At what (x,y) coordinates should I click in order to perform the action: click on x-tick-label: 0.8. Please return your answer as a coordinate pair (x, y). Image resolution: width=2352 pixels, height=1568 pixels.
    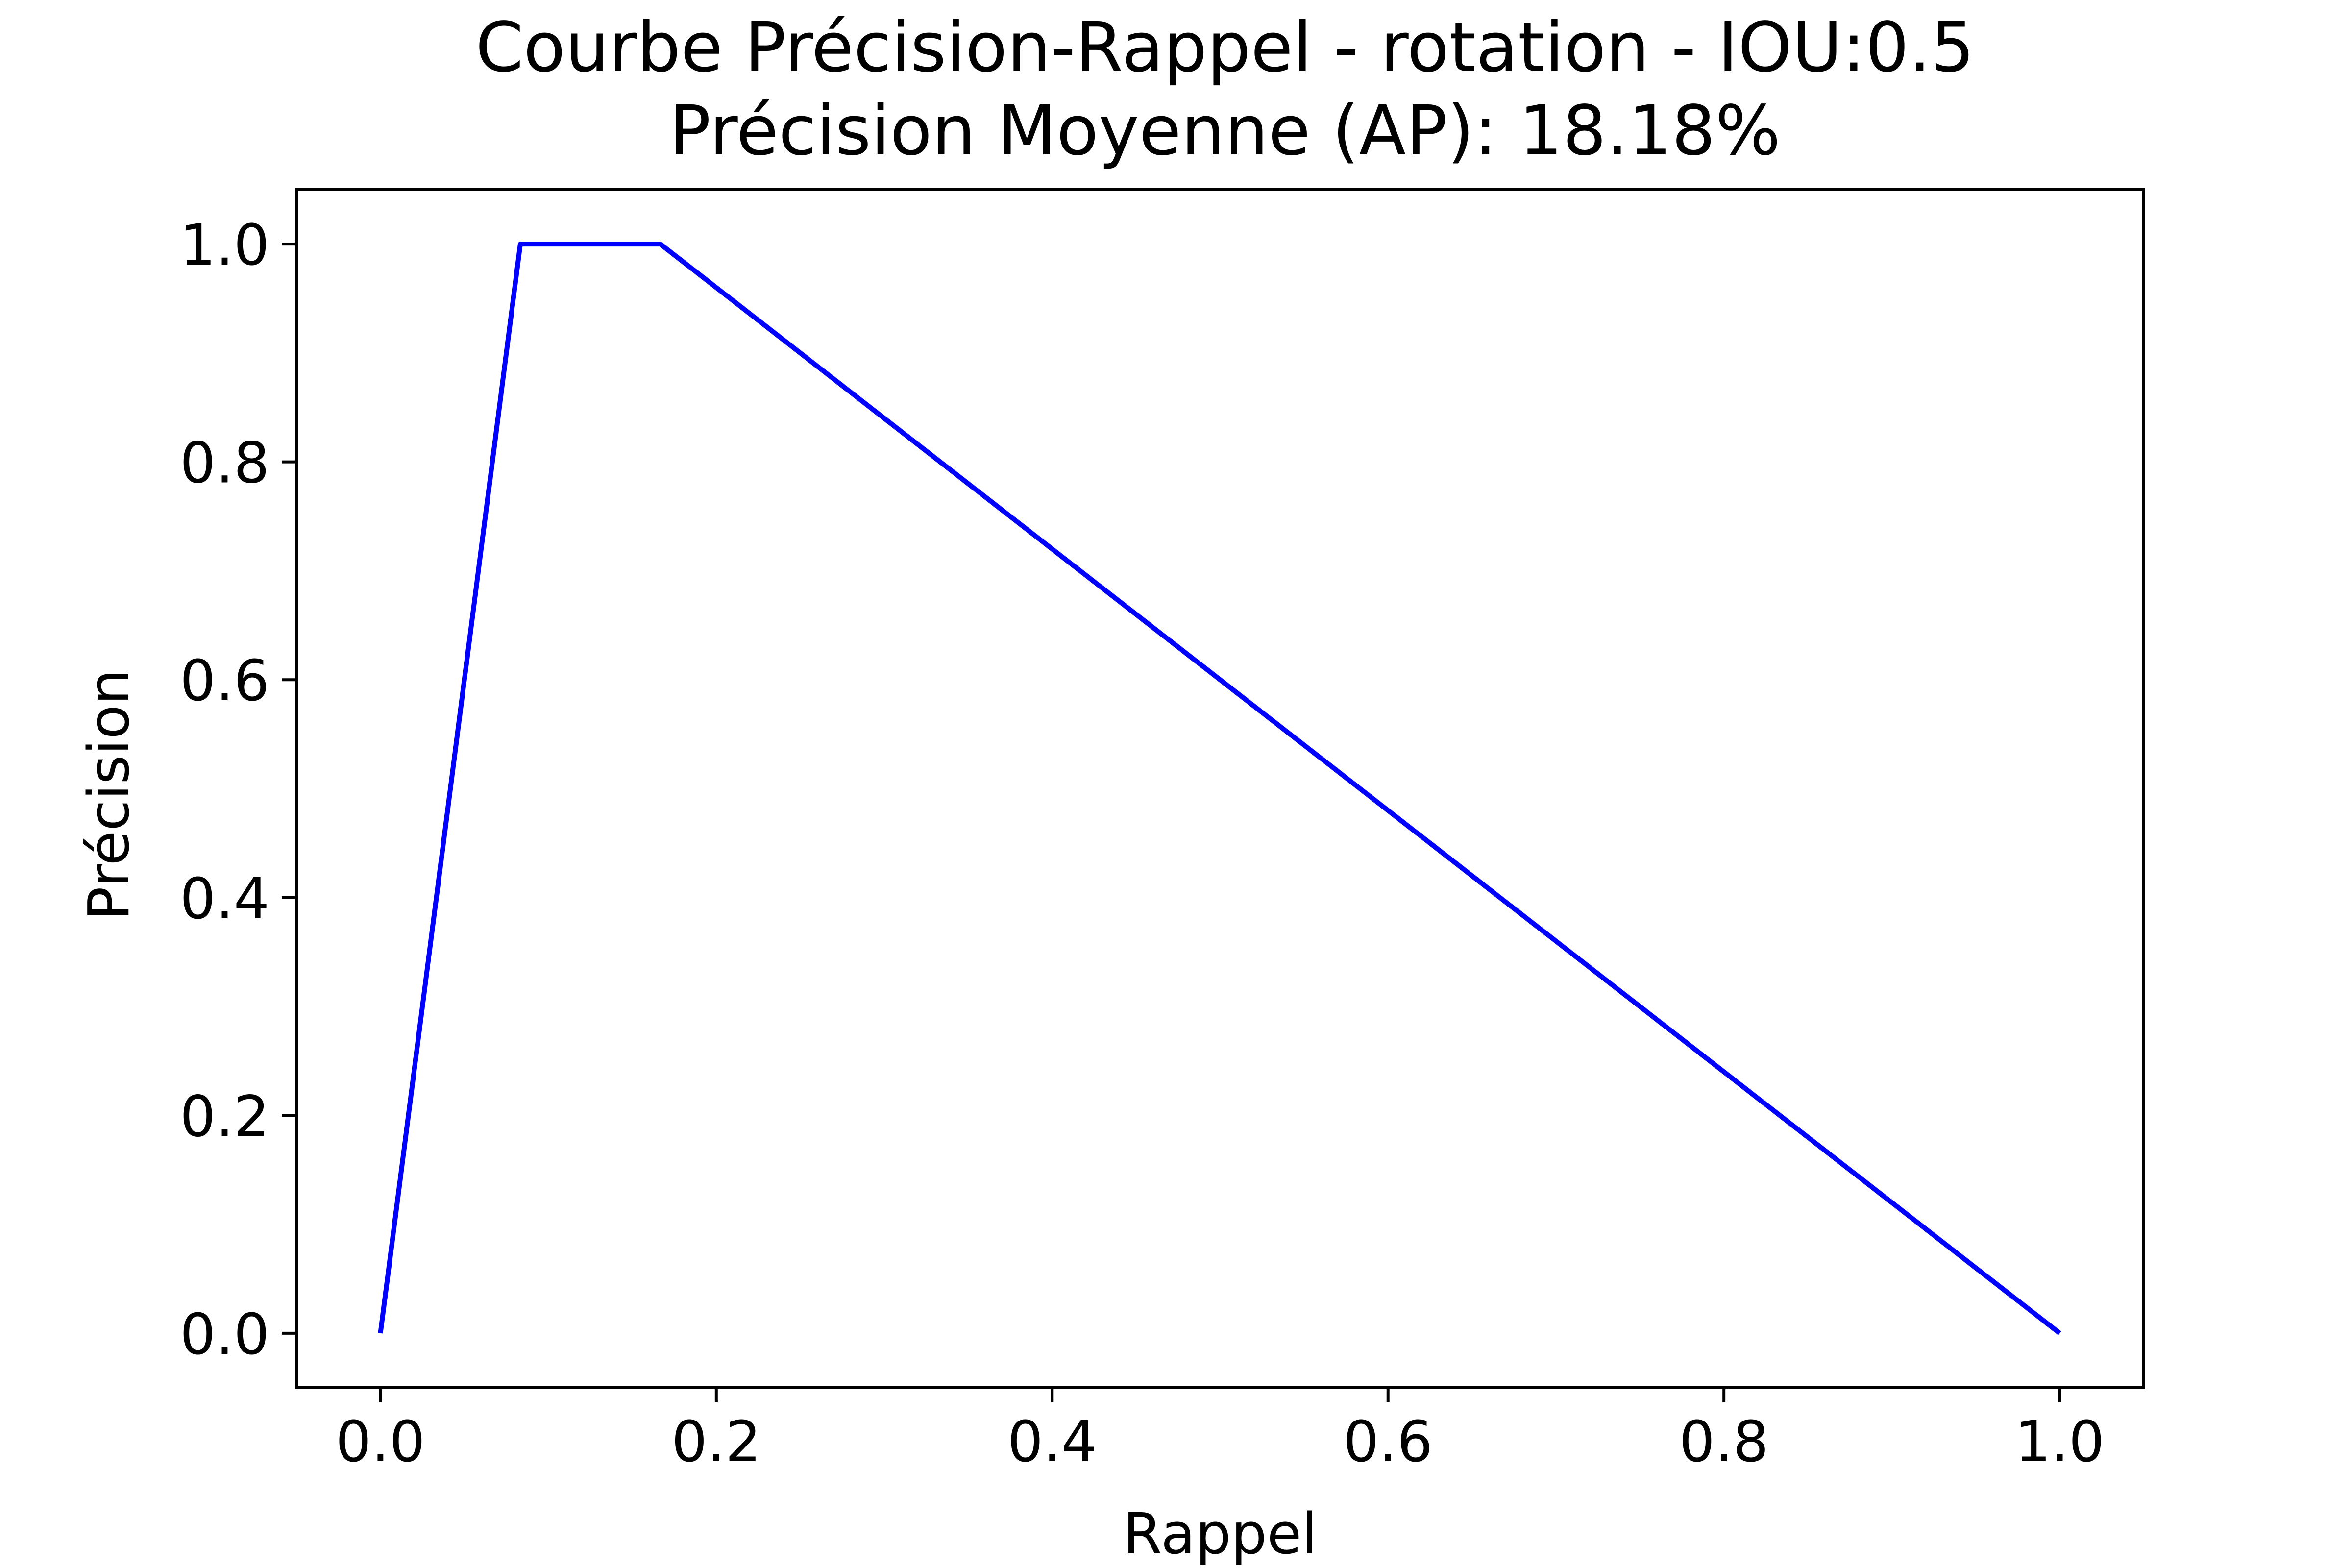
    Looking at the image, I should click on (1724, 1442).